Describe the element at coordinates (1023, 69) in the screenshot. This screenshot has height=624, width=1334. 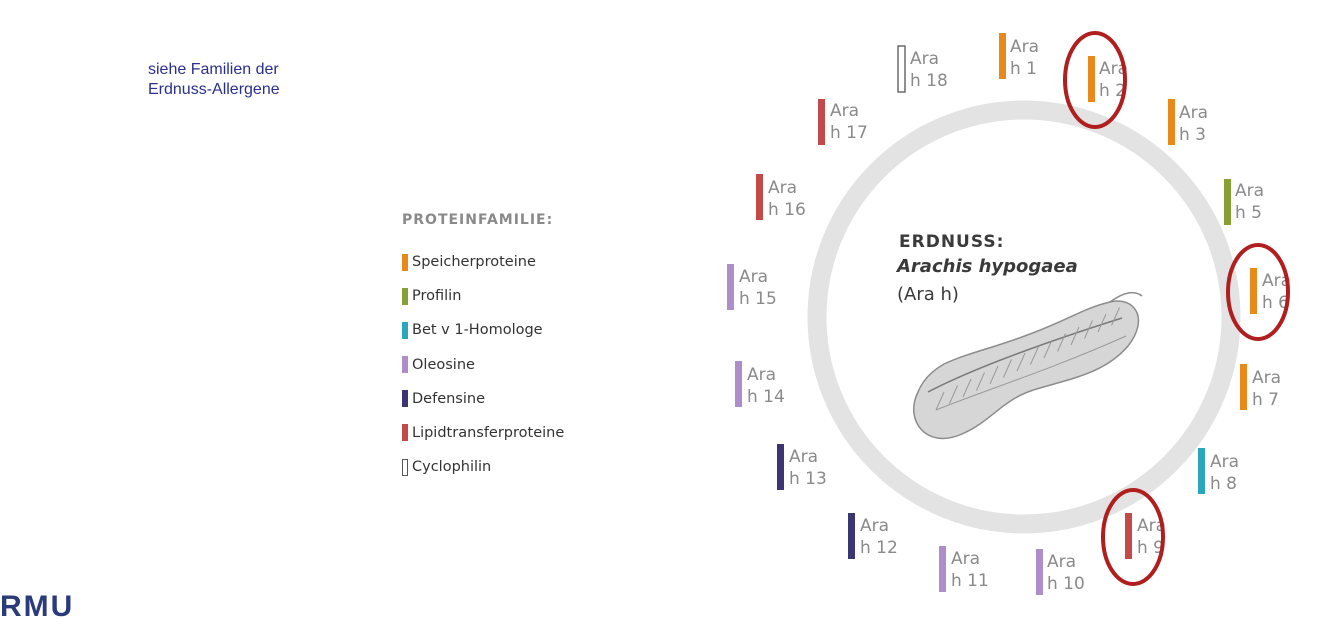
I see `allergen-label-line2: h 1` at that location.